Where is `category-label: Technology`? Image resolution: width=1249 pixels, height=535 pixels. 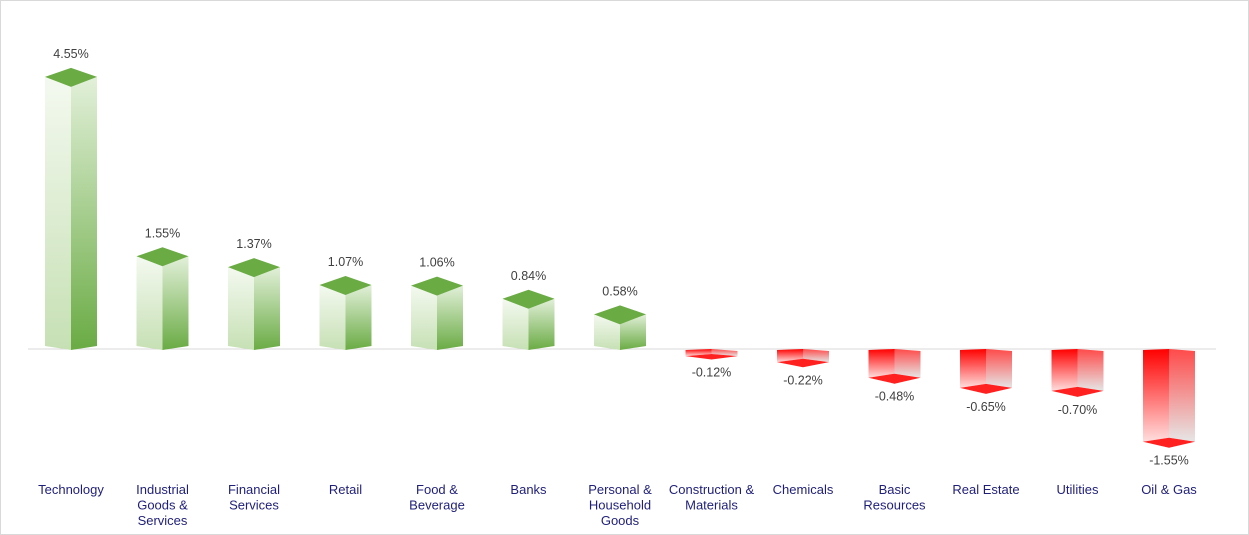 category-label: Technology is located at coordinates (71, 489).